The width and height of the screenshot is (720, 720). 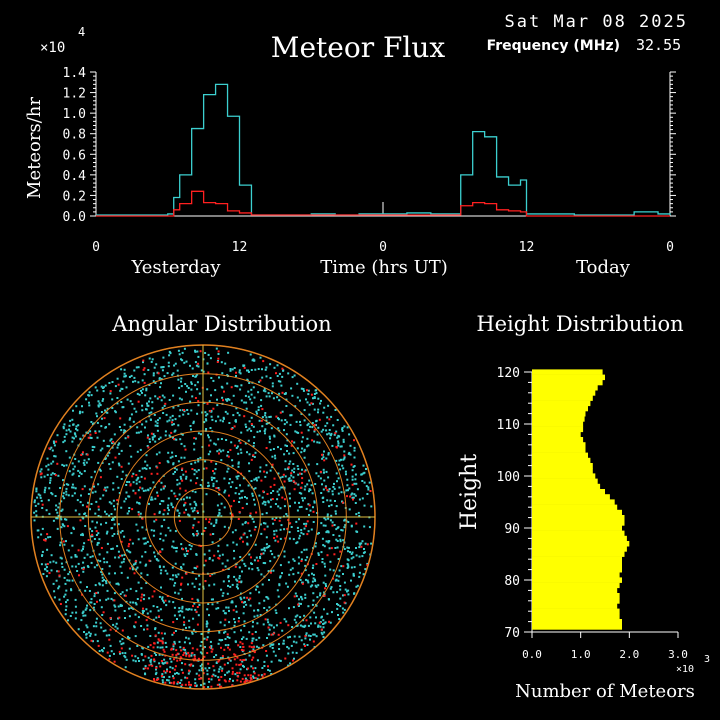 I want to click on height-bar, so click(x=558, y=429).